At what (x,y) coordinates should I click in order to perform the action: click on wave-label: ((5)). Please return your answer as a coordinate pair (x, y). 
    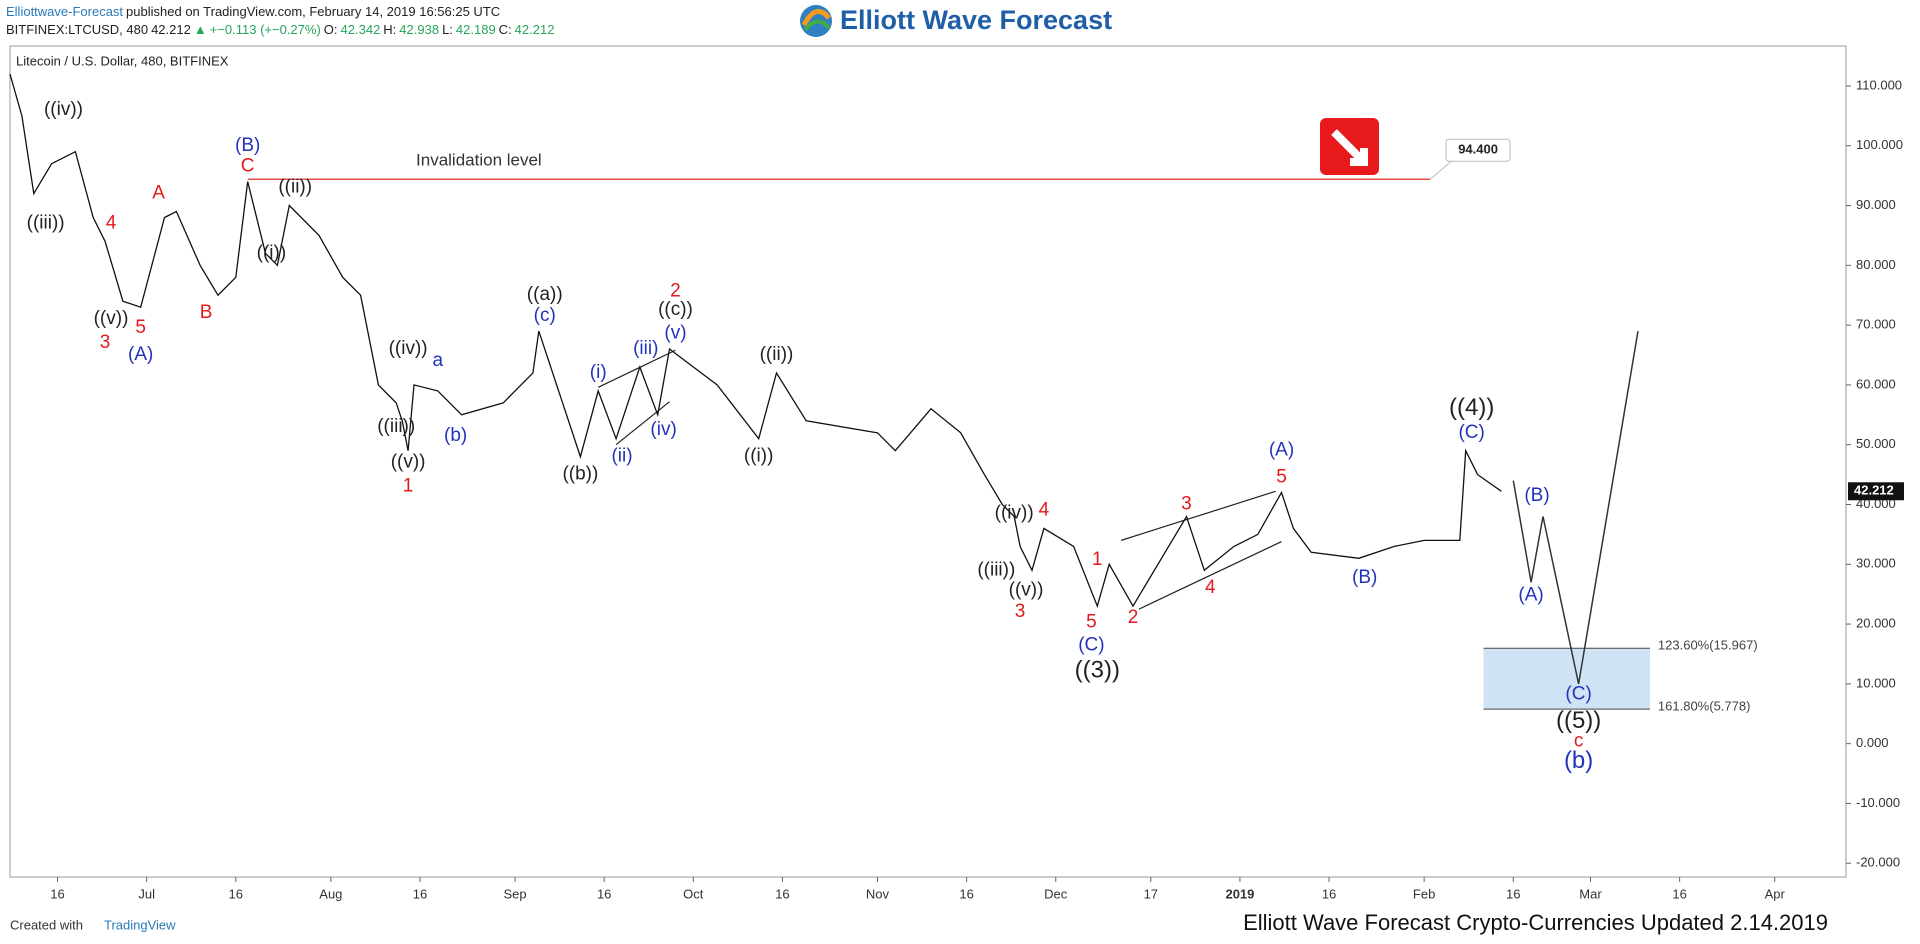
    Looking at the image, I should click on (1578, 720).